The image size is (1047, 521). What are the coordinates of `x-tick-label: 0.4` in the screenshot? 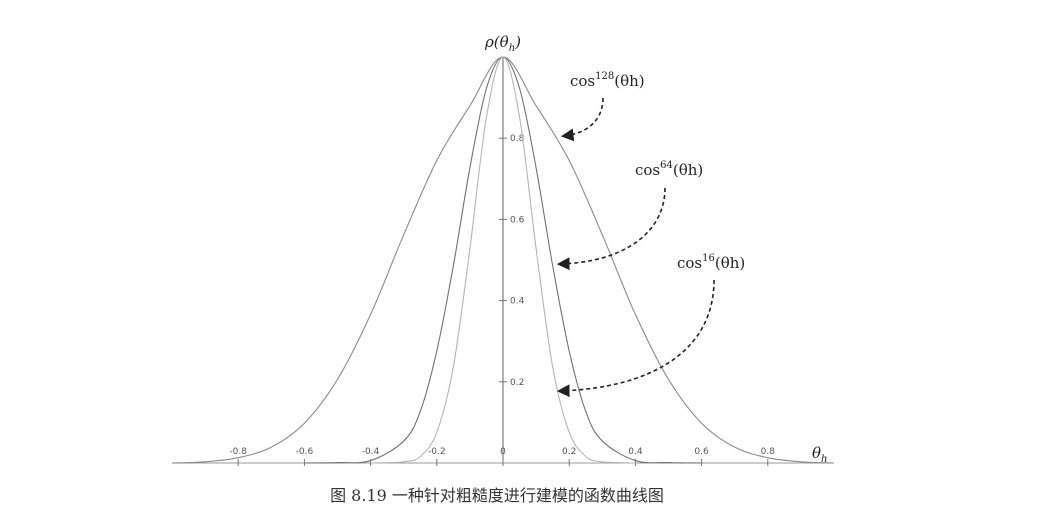 It's located at (635, 452).